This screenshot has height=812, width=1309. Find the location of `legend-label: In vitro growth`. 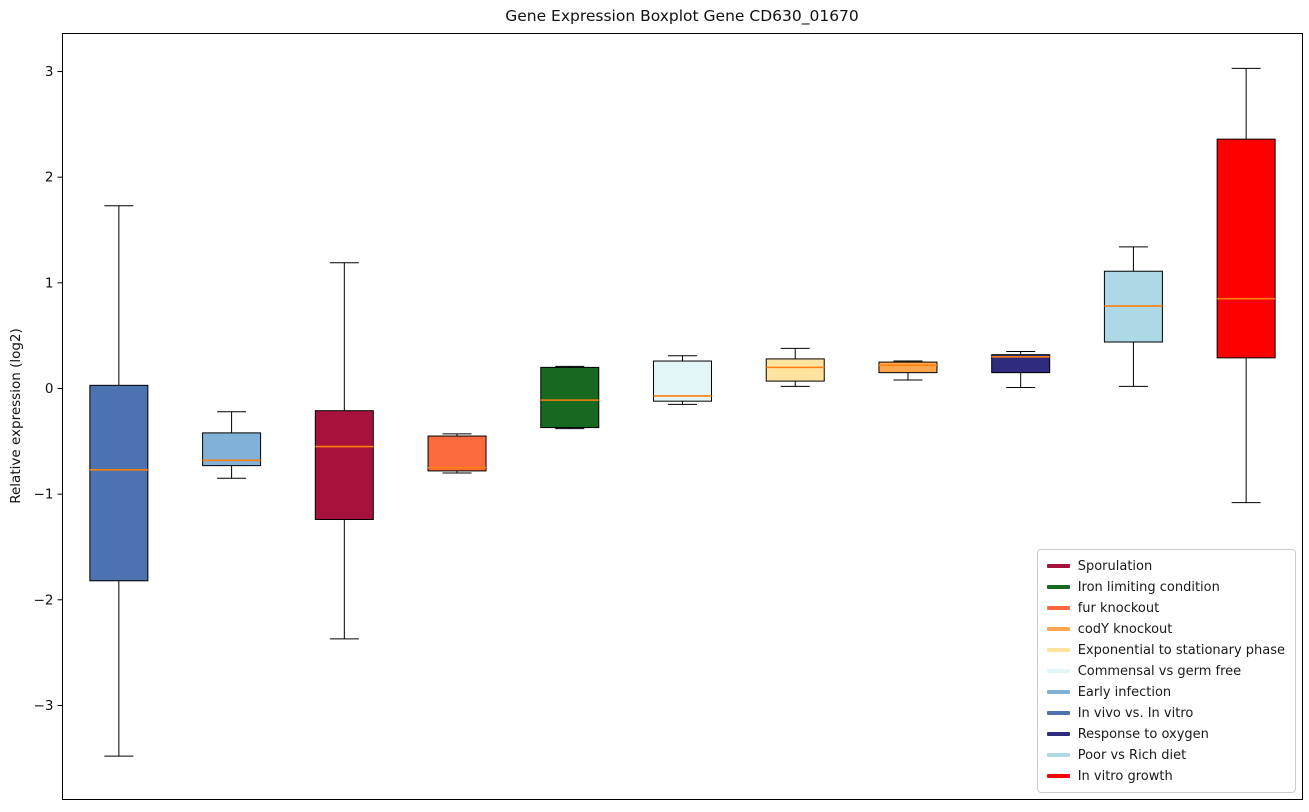

legend-label: In vitro growth is located at coordinates (1125, 776).